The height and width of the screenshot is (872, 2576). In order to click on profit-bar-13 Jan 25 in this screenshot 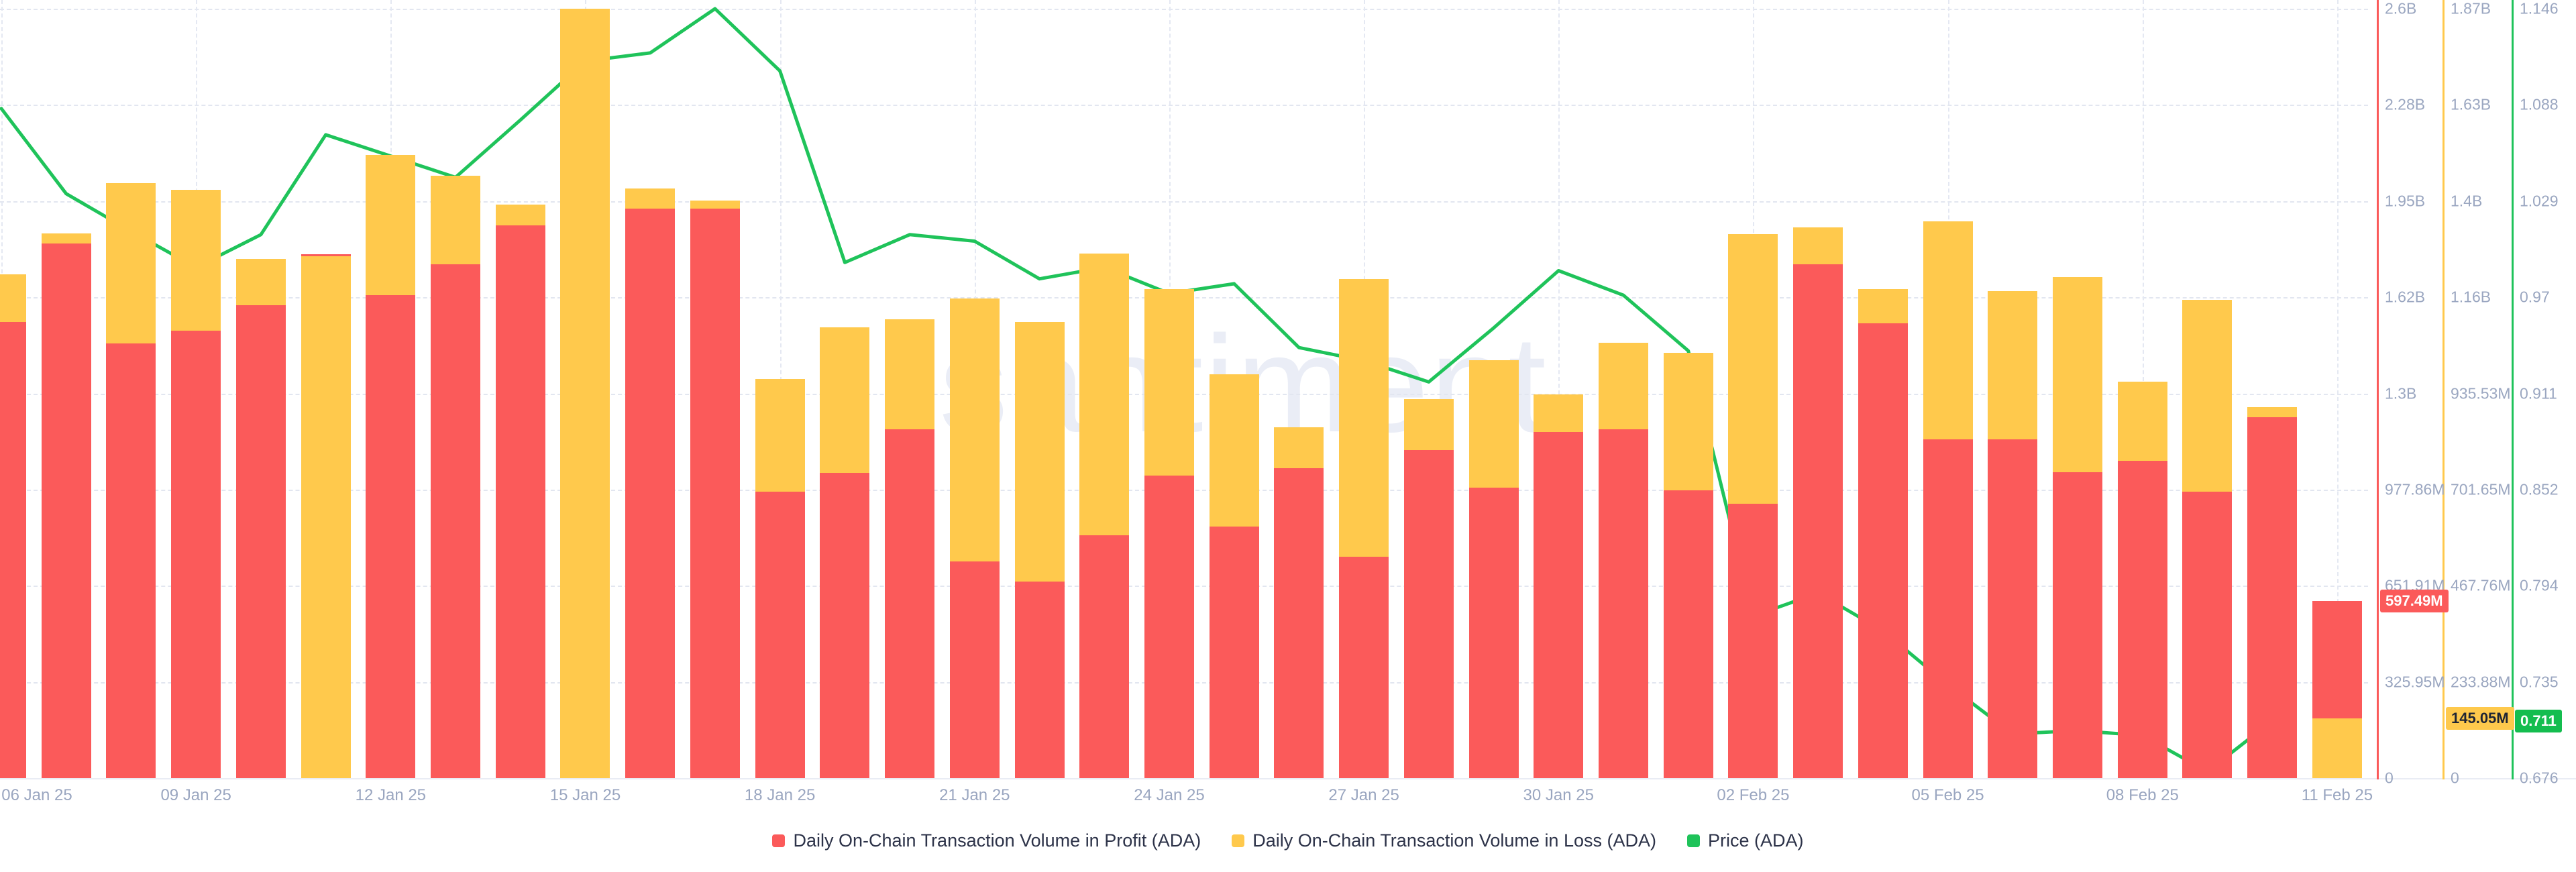, I will do `click(456, 521)`.